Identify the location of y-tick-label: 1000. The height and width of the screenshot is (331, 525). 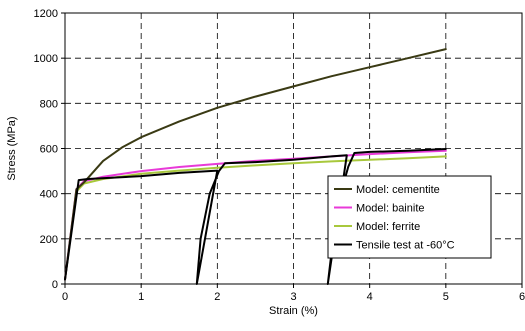
(46, 59).